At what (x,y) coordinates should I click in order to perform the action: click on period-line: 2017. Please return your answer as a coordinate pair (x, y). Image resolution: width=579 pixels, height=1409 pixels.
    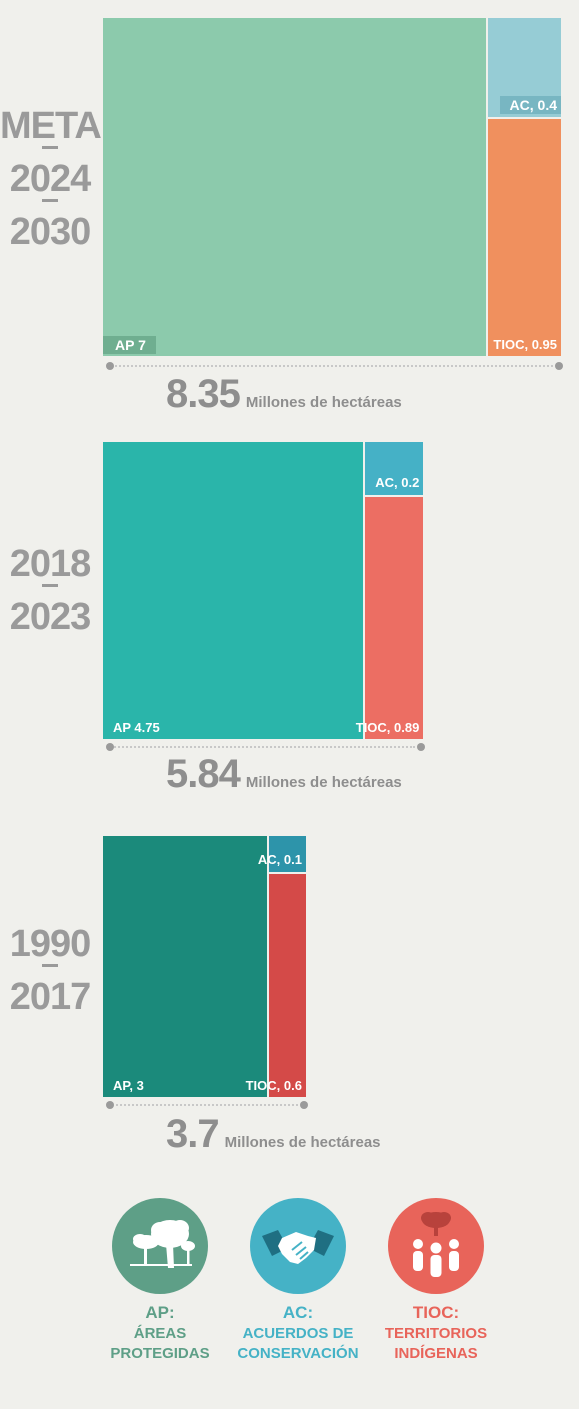
    Looking at the image, I should click on (50, 997).